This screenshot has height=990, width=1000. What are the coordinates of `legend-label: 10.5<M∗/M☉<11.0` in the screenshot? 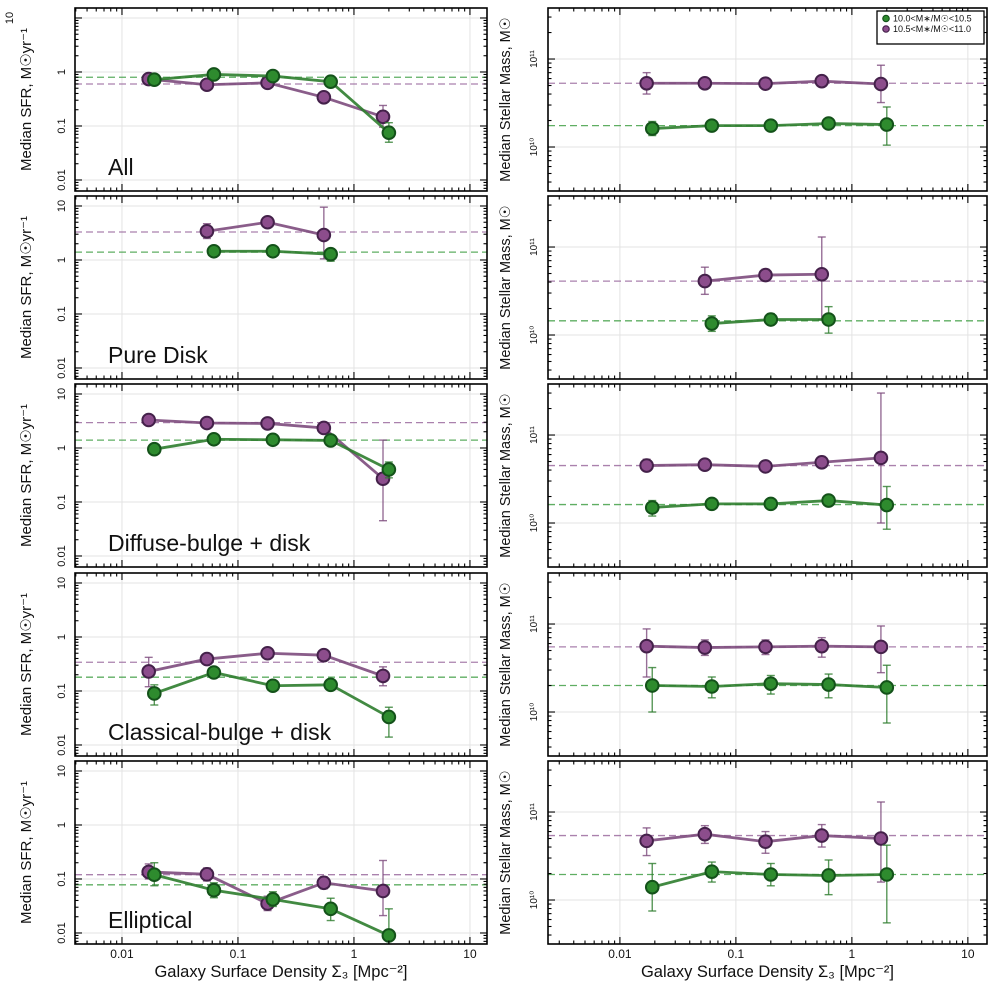 It's located at (932, 29).